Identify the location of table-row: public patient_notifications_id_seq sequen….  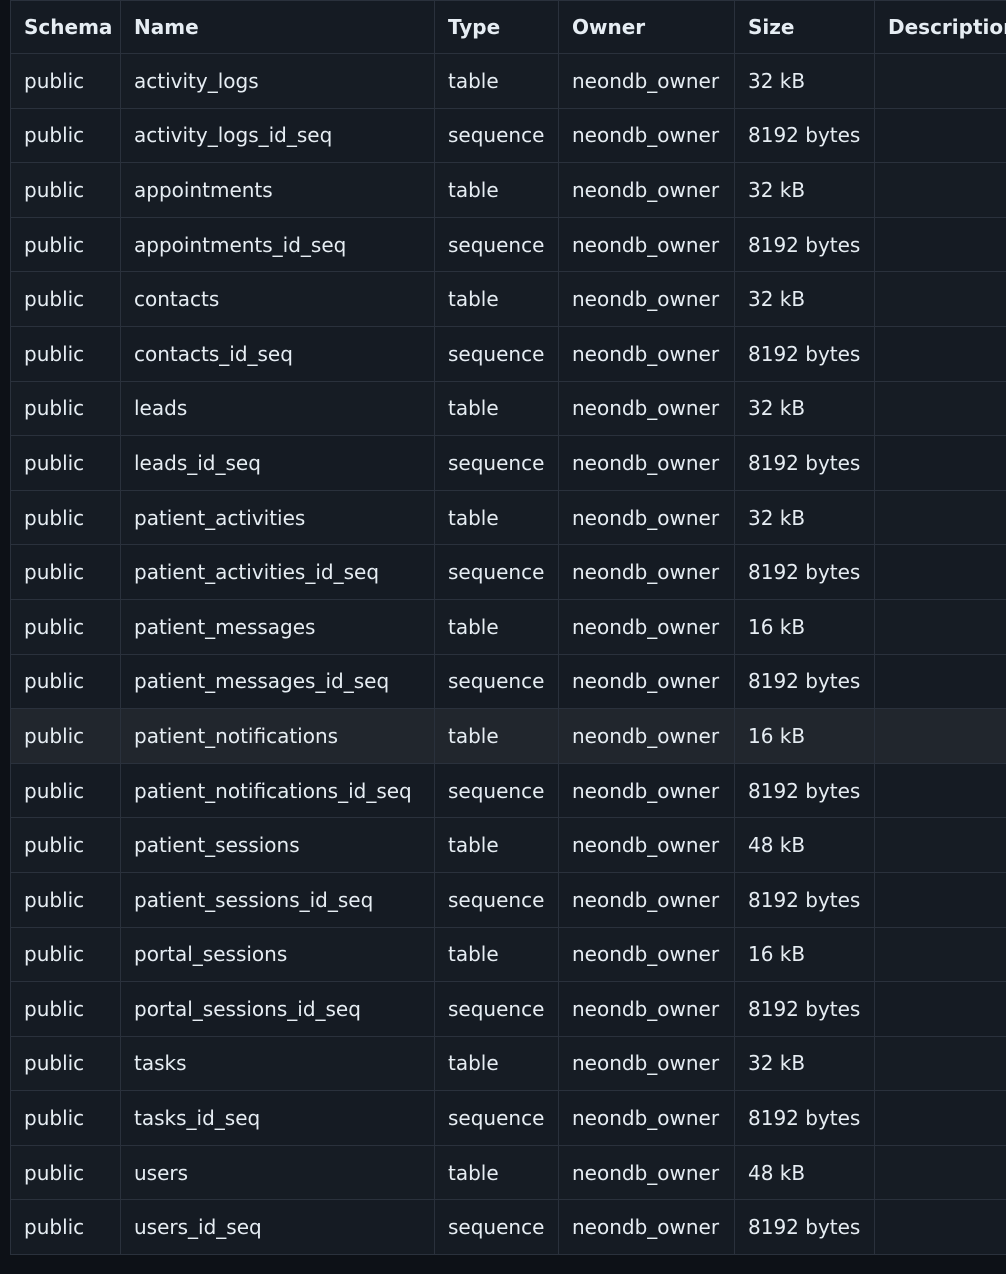
(508, 790).